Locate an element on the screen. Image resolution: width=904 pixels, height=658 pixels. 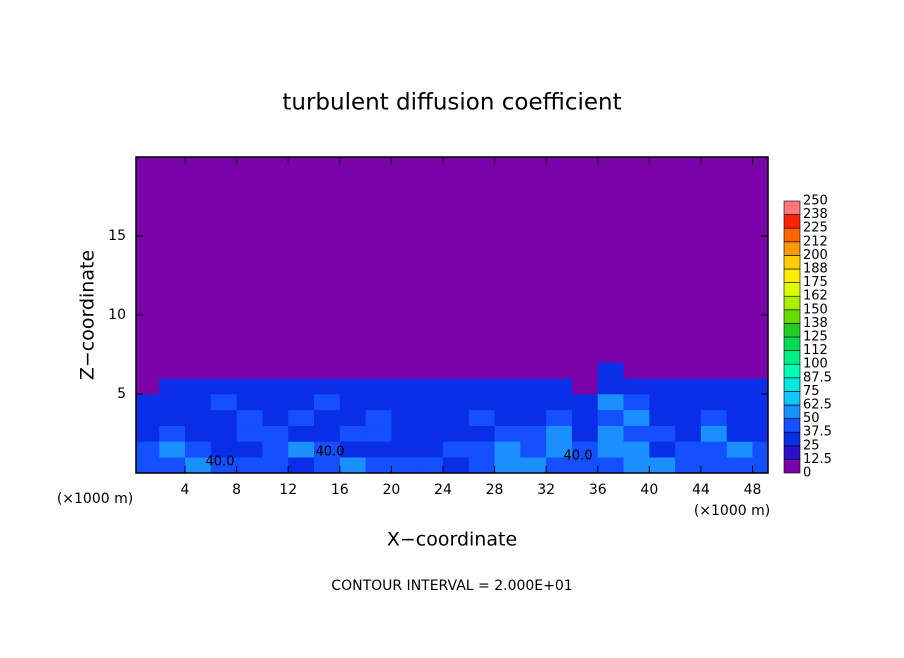
y-axis-label: Z−coordinate is located at coordinates (88, 315).